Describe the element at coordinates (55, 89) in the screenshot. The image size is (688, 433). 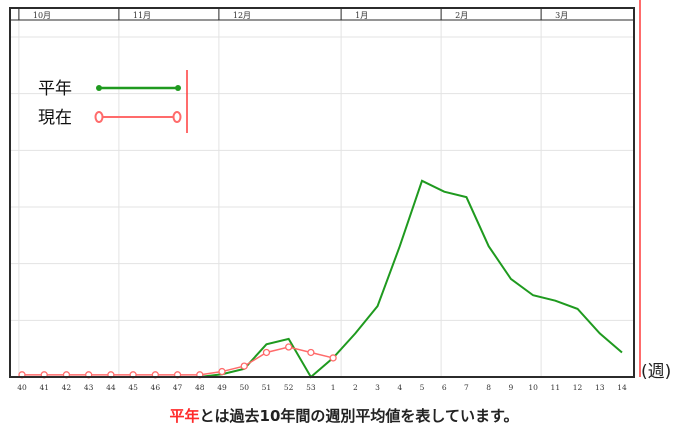
I see `legend-label-average: 平年` at that location.